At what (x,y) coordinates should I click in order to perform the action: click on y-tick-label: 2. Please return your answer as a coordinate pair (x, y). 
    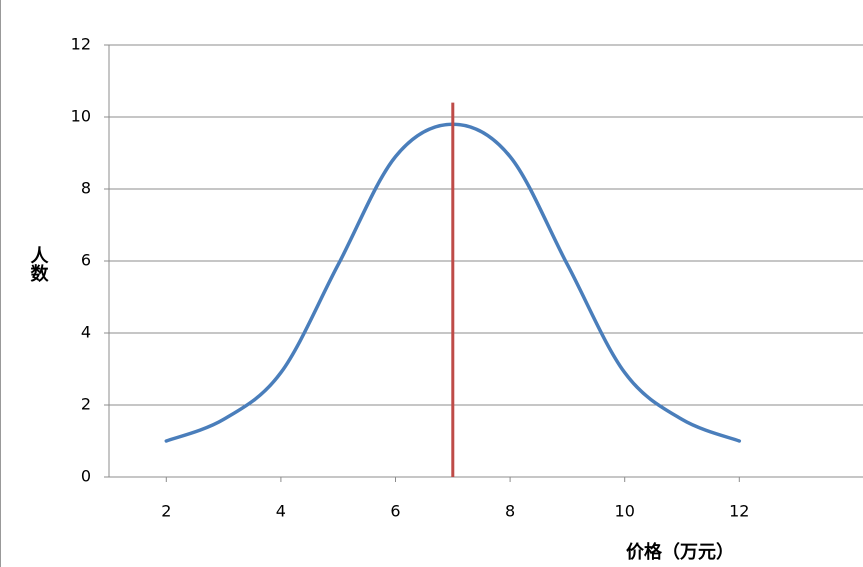
    Looking at the image, I should click on (86, 404).